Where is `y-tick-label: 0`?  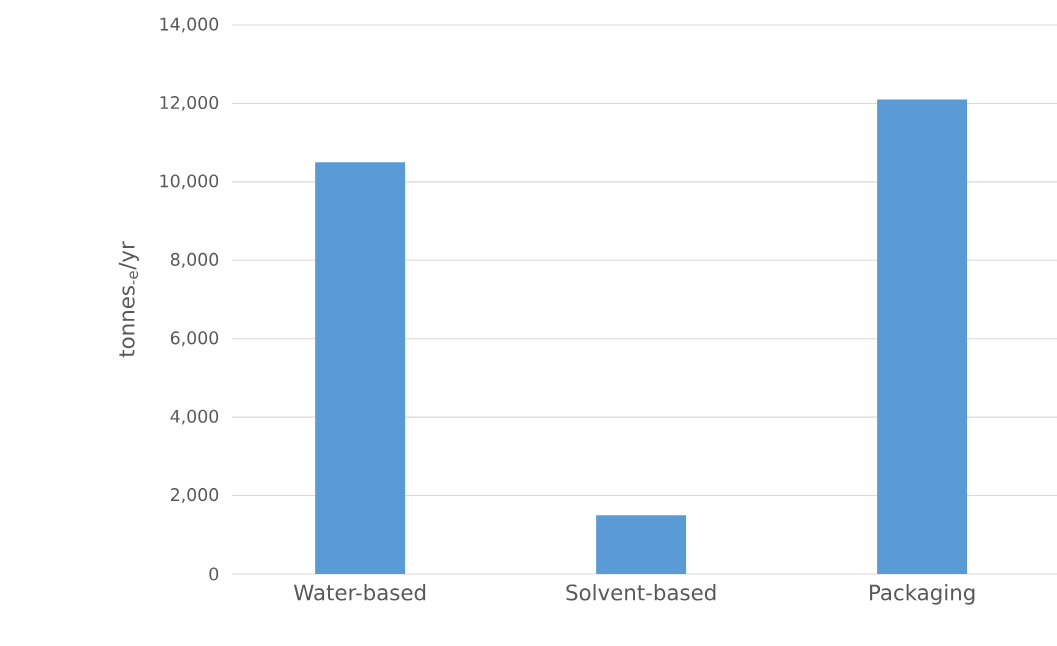
y-tick-label: 0 is located at coordinates (214, 574).